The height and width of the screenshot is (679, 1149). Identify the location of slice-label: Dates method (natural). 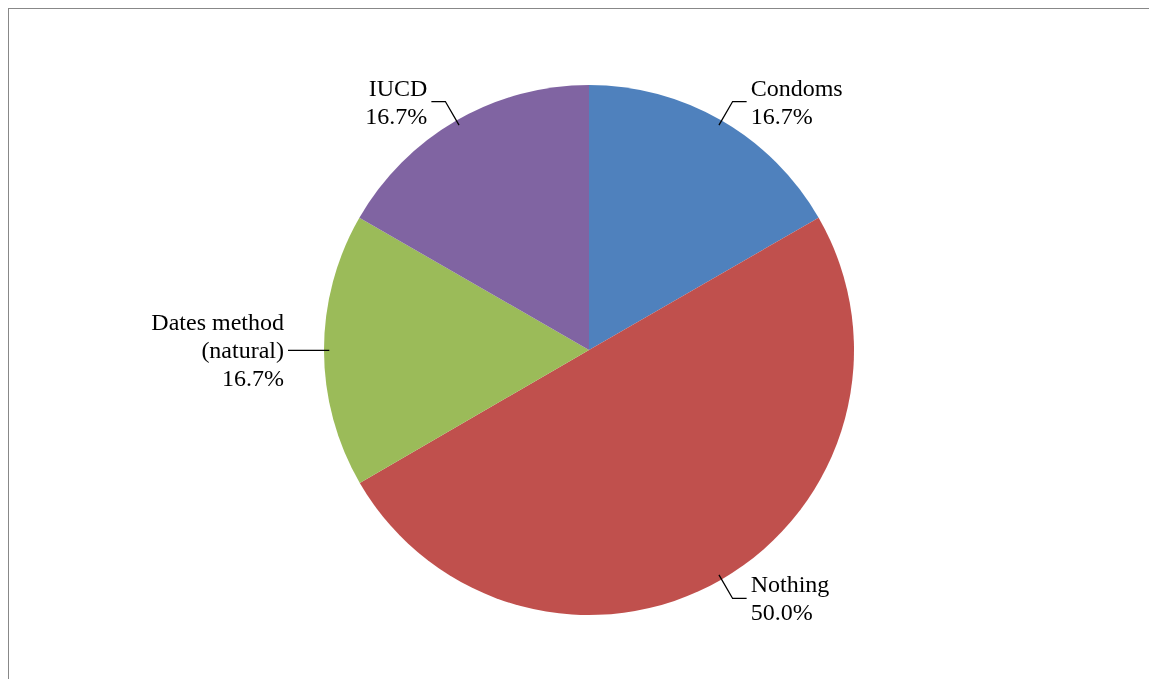
(217, 336).